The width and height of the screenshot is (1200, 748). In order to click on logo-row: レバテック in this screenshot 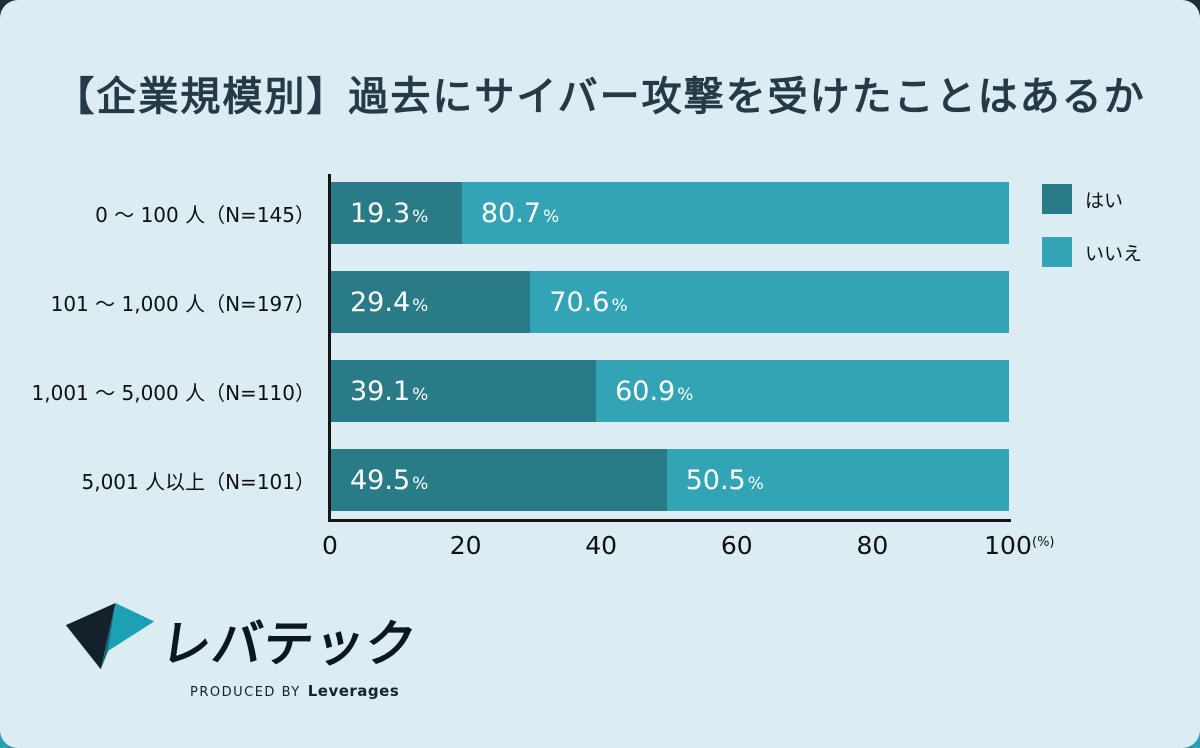, I will do `click(242, 640)`.